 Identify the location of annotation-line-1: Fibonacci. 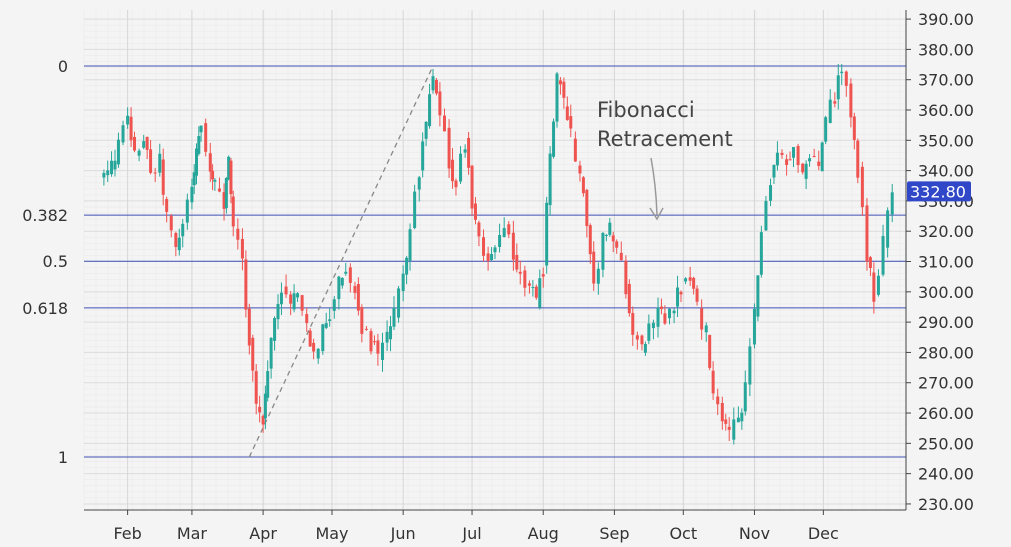
(646, 110).